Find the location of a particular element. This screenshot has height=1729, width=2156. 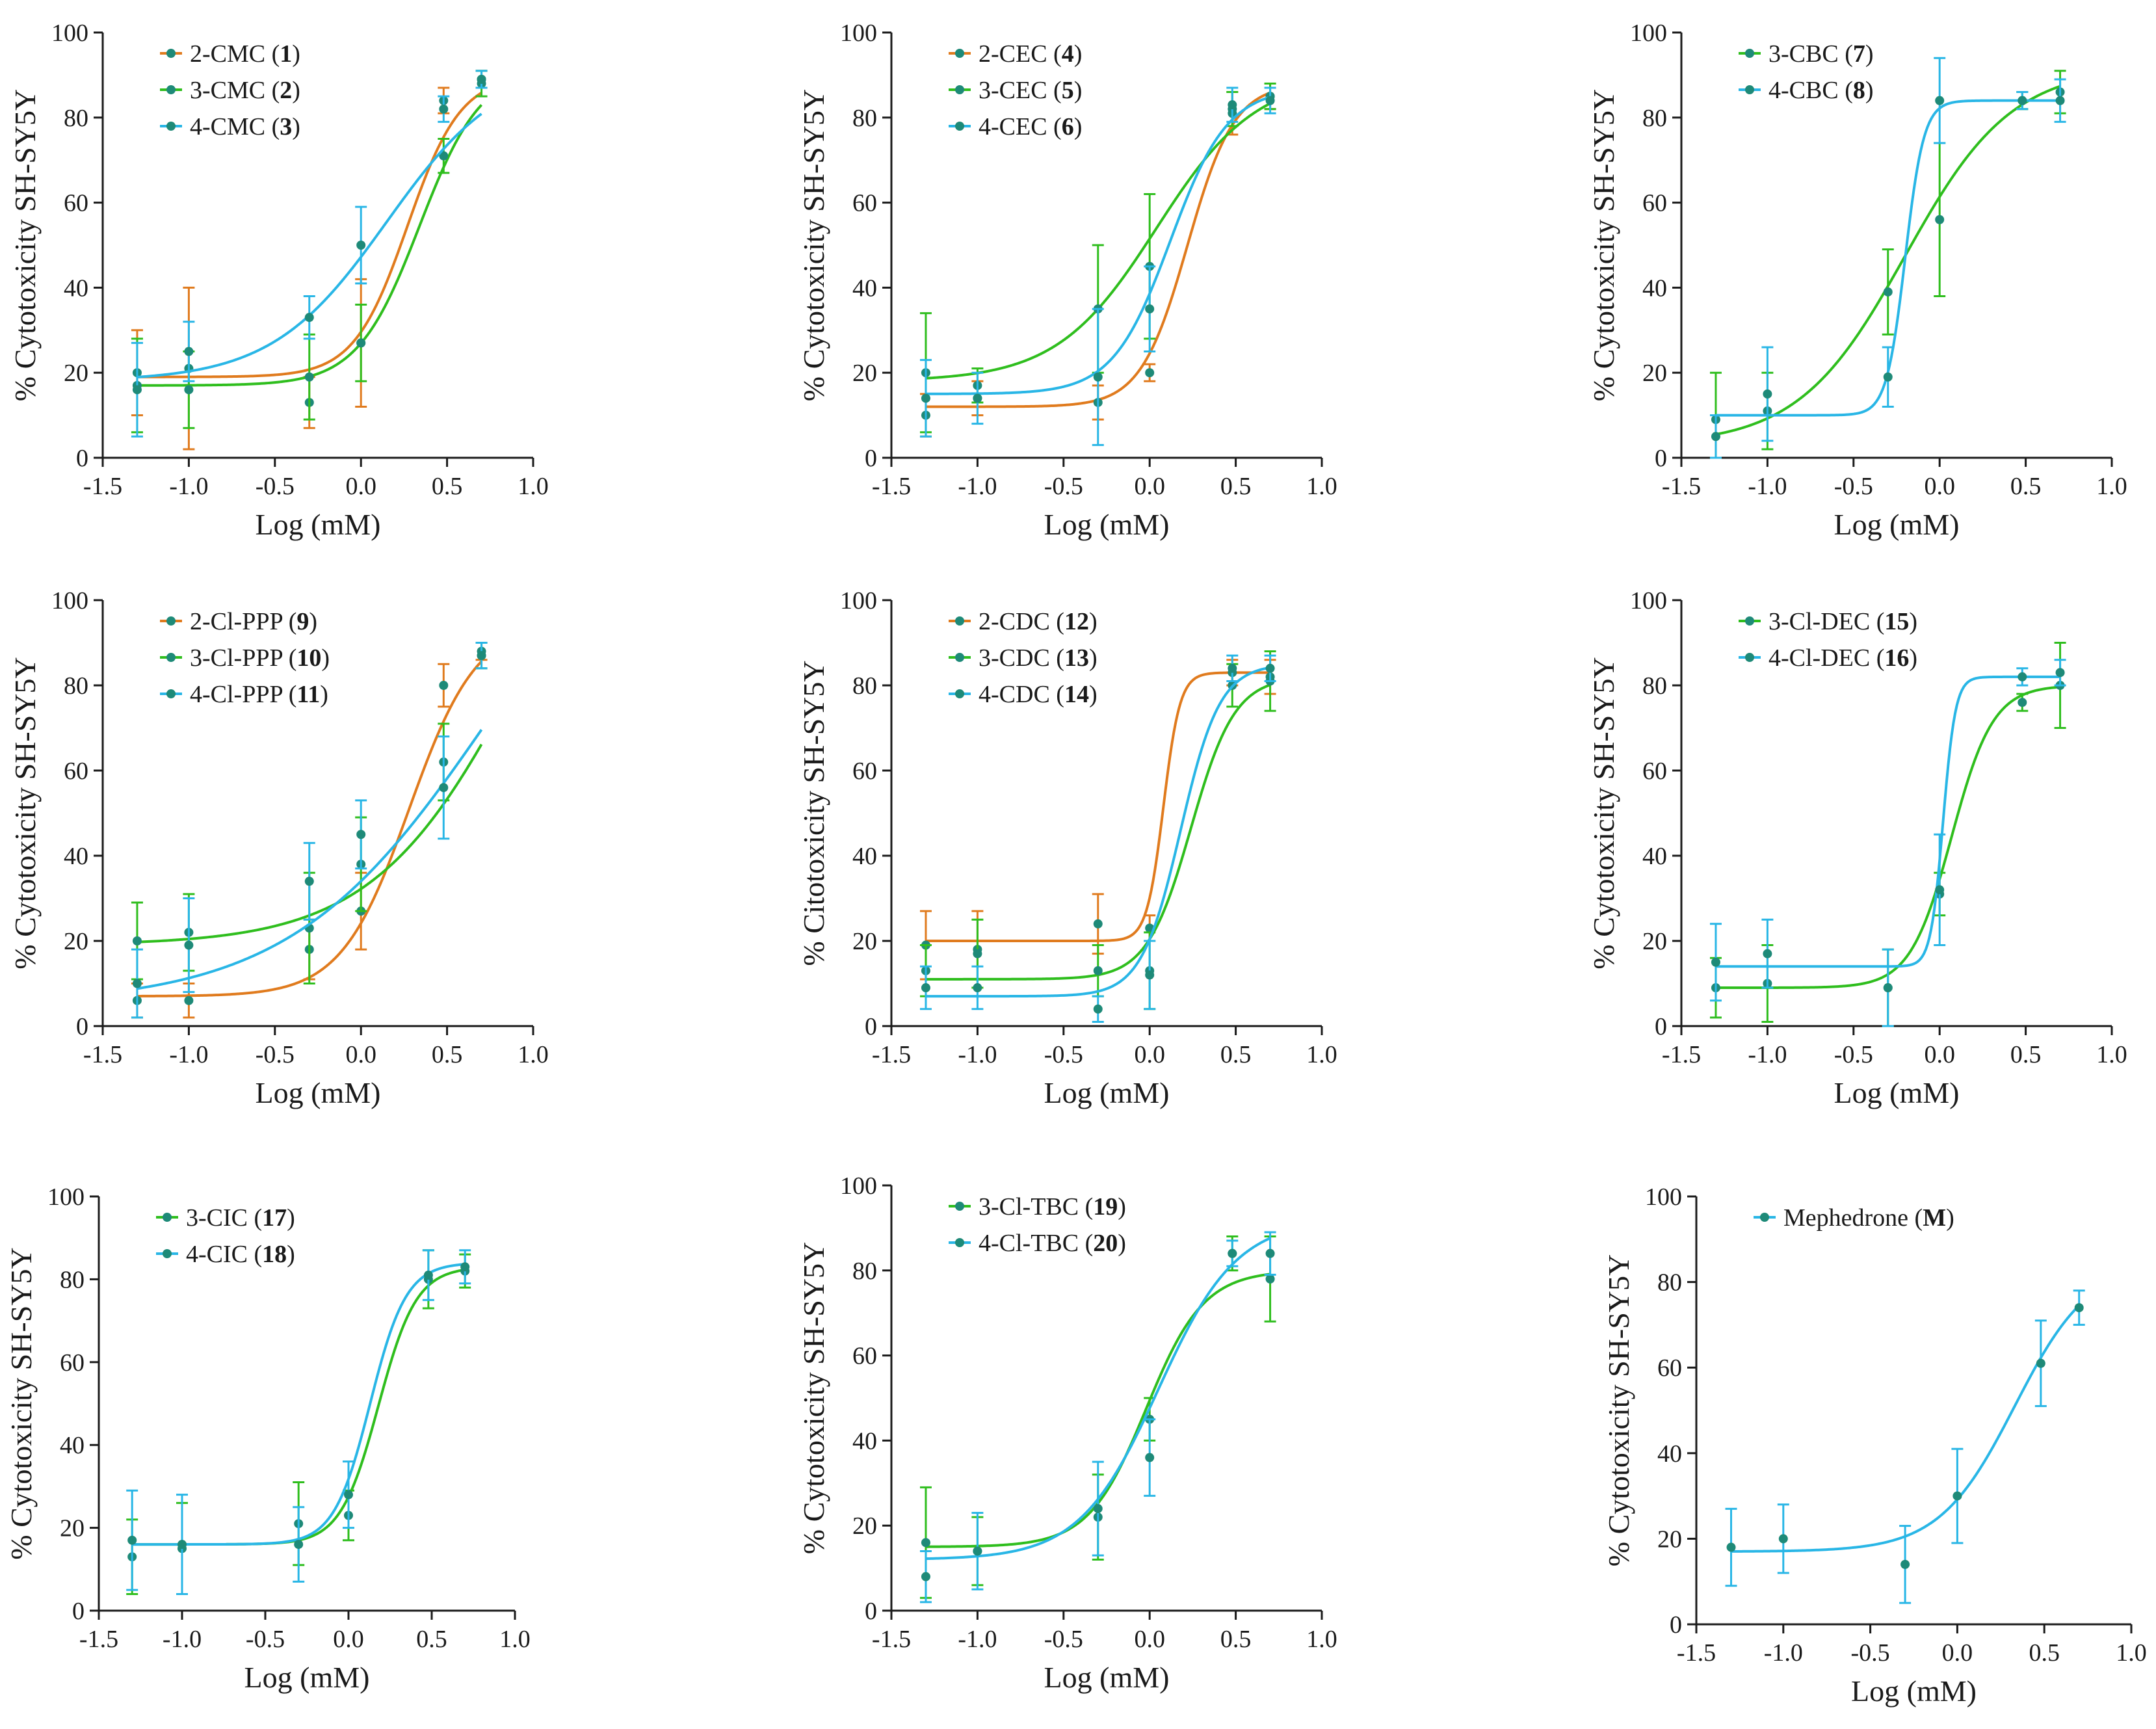

legend-label: 3-Cl-PPP (10) is located at coordinates (260, 658).